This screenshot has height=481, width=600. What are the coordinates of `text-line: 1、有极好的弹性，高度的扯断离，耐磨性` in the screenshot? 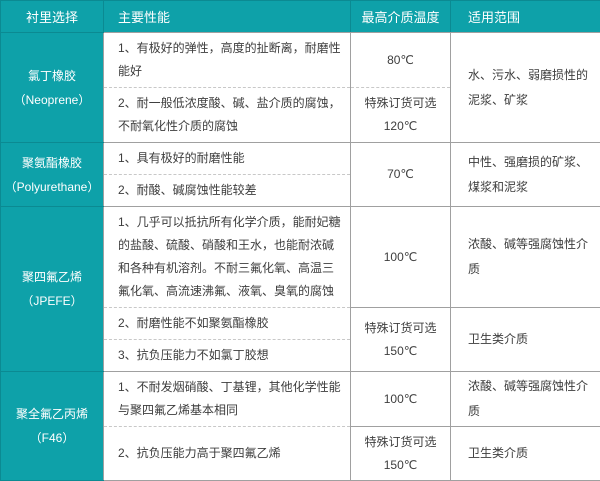 It's located at (233, 48).